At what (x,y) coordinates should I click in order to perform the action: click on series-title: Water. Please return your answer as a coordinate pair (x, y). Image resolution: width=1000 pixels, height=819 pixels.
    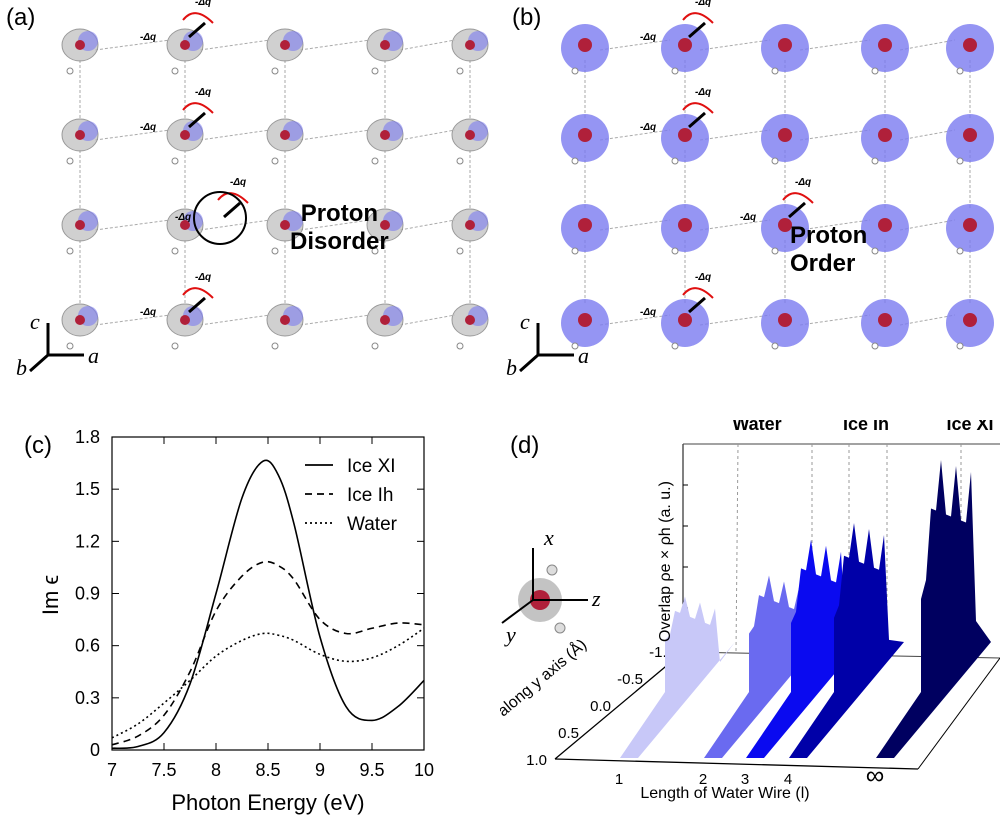
    Looking at the image, I should click on (756, 427).